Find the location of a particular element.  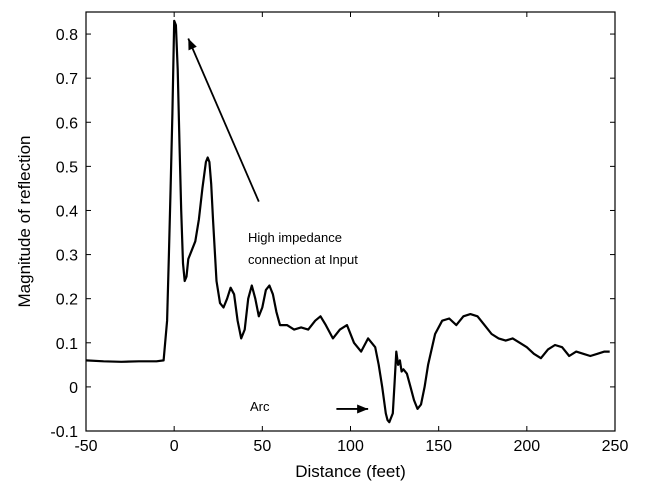

x-tick-label: -50 is located at coordinates (85, 446).